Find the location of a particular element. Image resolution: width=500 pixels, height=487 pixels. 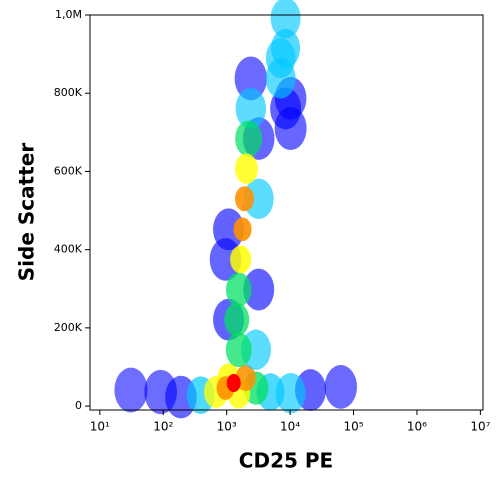

y-tick-label: 200K is located at coordinates (68, 327).